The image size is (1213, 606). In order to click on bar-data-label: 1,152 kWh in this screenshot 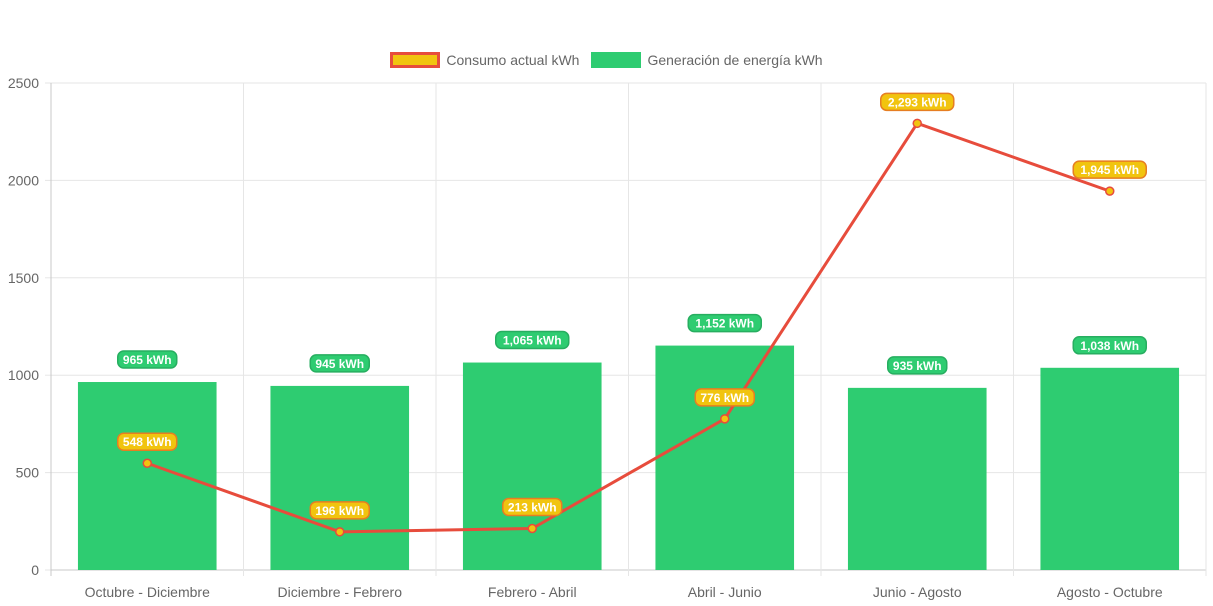, I will do `click(724, 324)`.